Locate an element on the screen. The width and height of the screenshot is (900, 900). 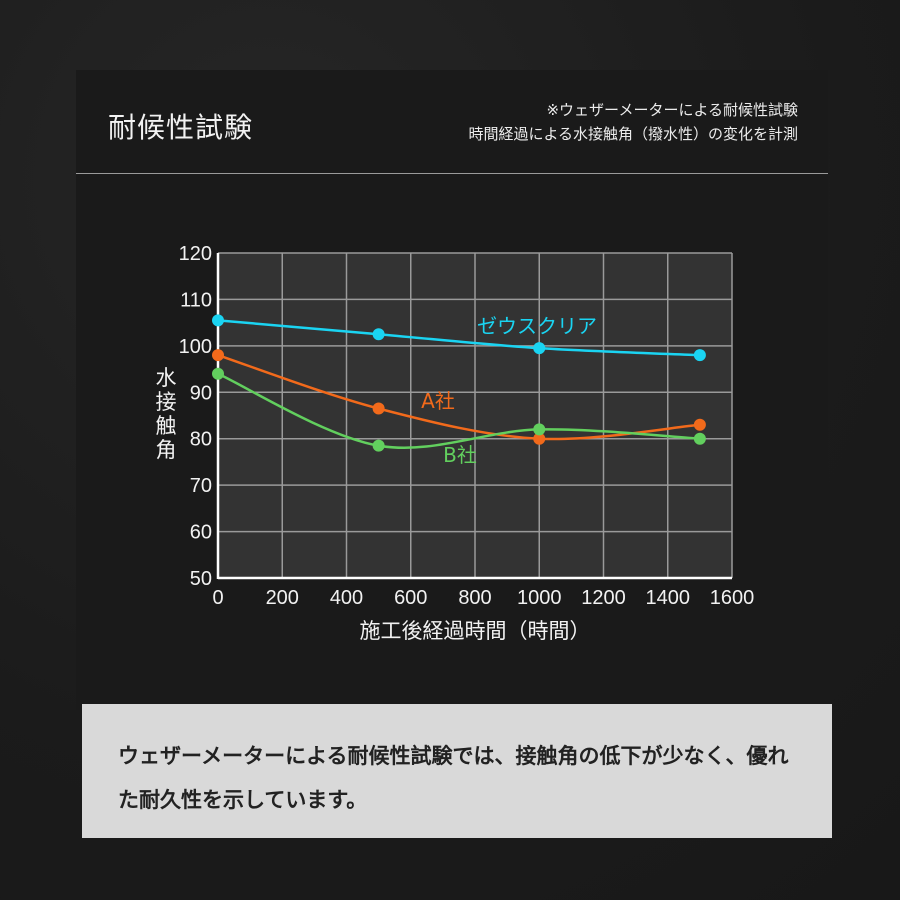
x-tick-label: 600 is located at coordinates (410, 598).